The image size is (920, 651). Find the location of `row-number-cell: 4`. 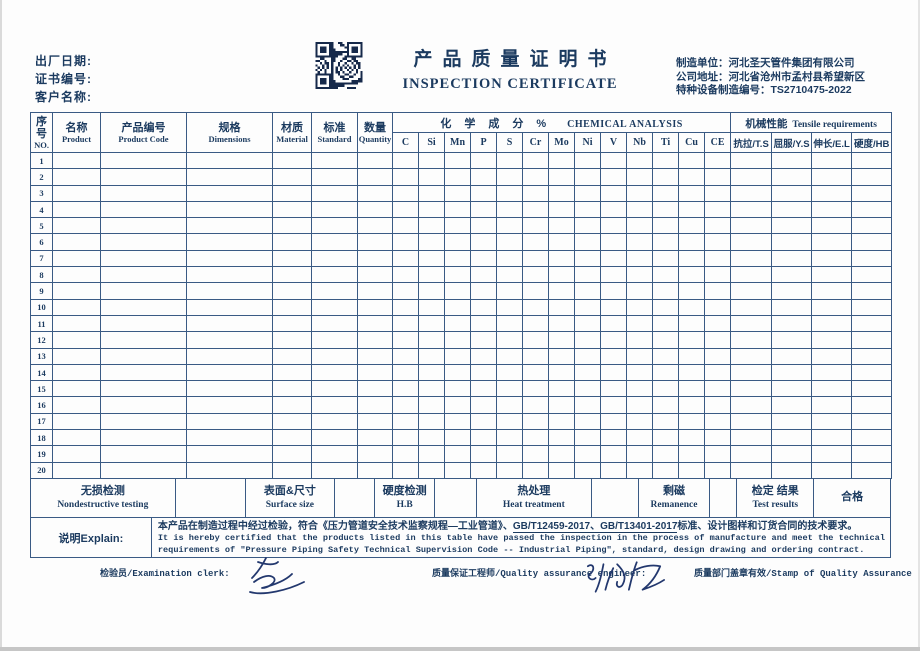

row-number-cell: 4 is located at coordinates (41, 209).